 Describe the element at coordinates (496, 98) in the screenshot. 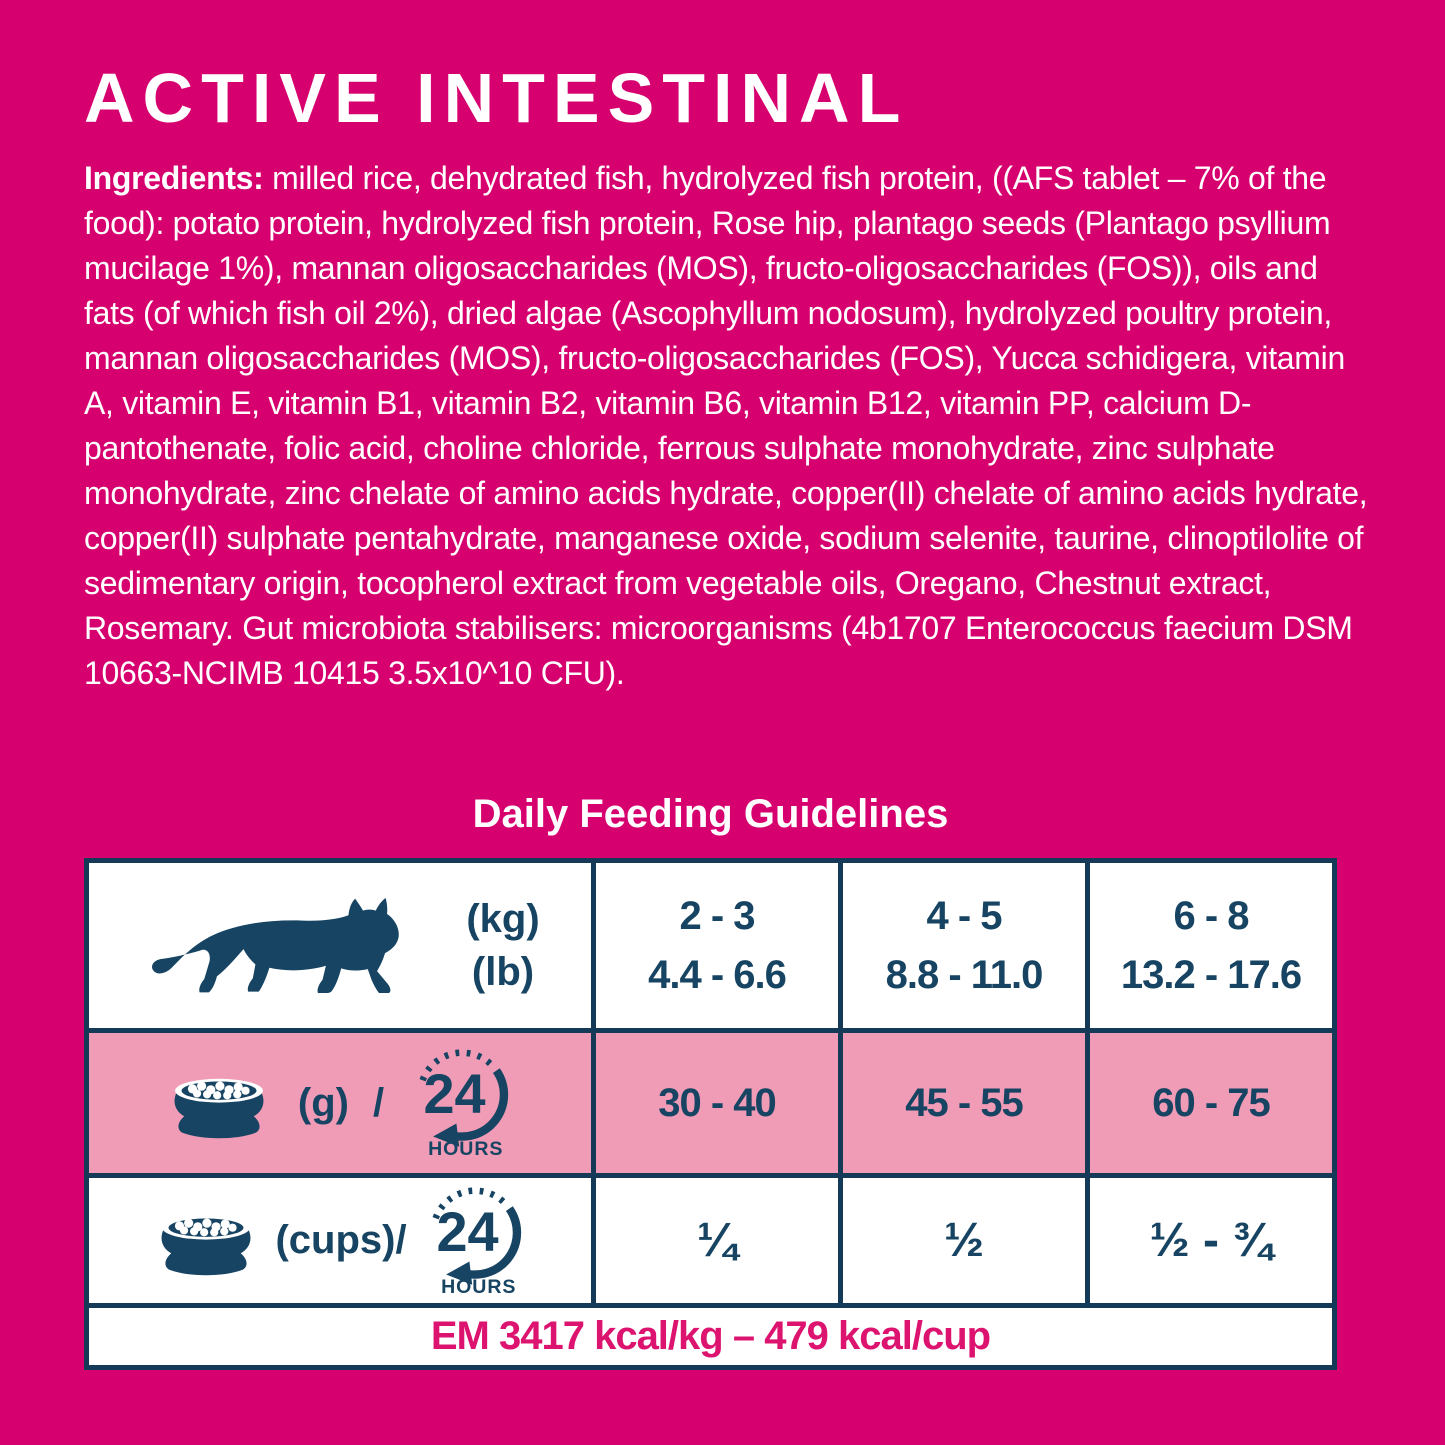

I see `product-title: ACTIVE INTESTINAL` at that location.